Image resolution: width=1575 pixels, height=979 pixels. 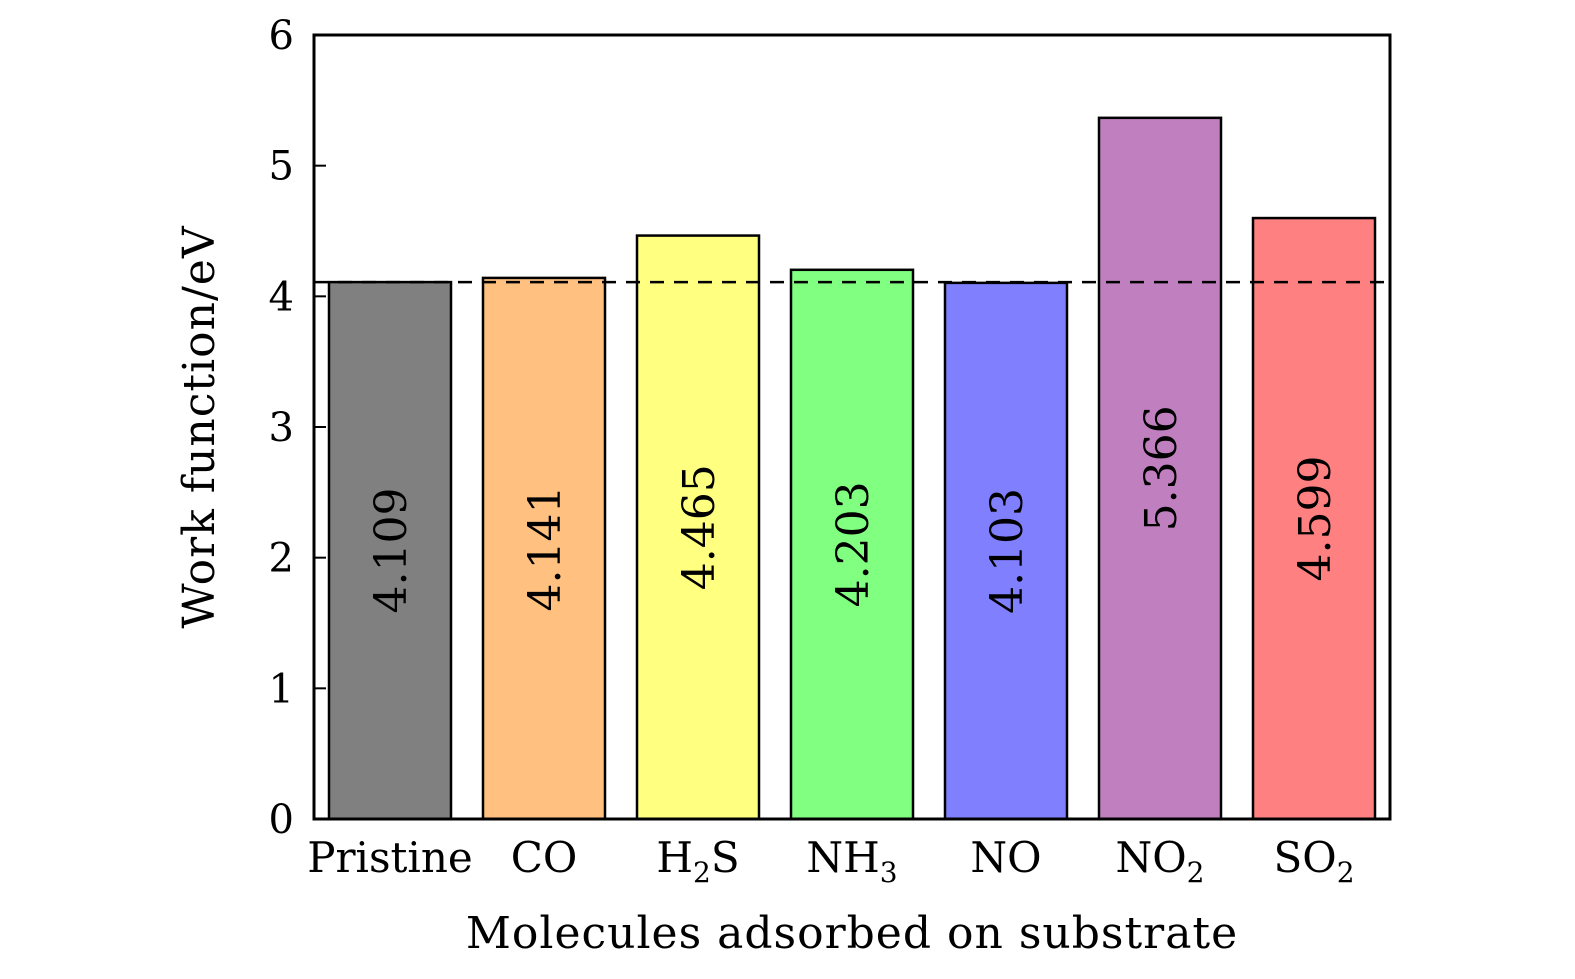 I want to click on y-tick-label: 1, so click(x=281, y=689).